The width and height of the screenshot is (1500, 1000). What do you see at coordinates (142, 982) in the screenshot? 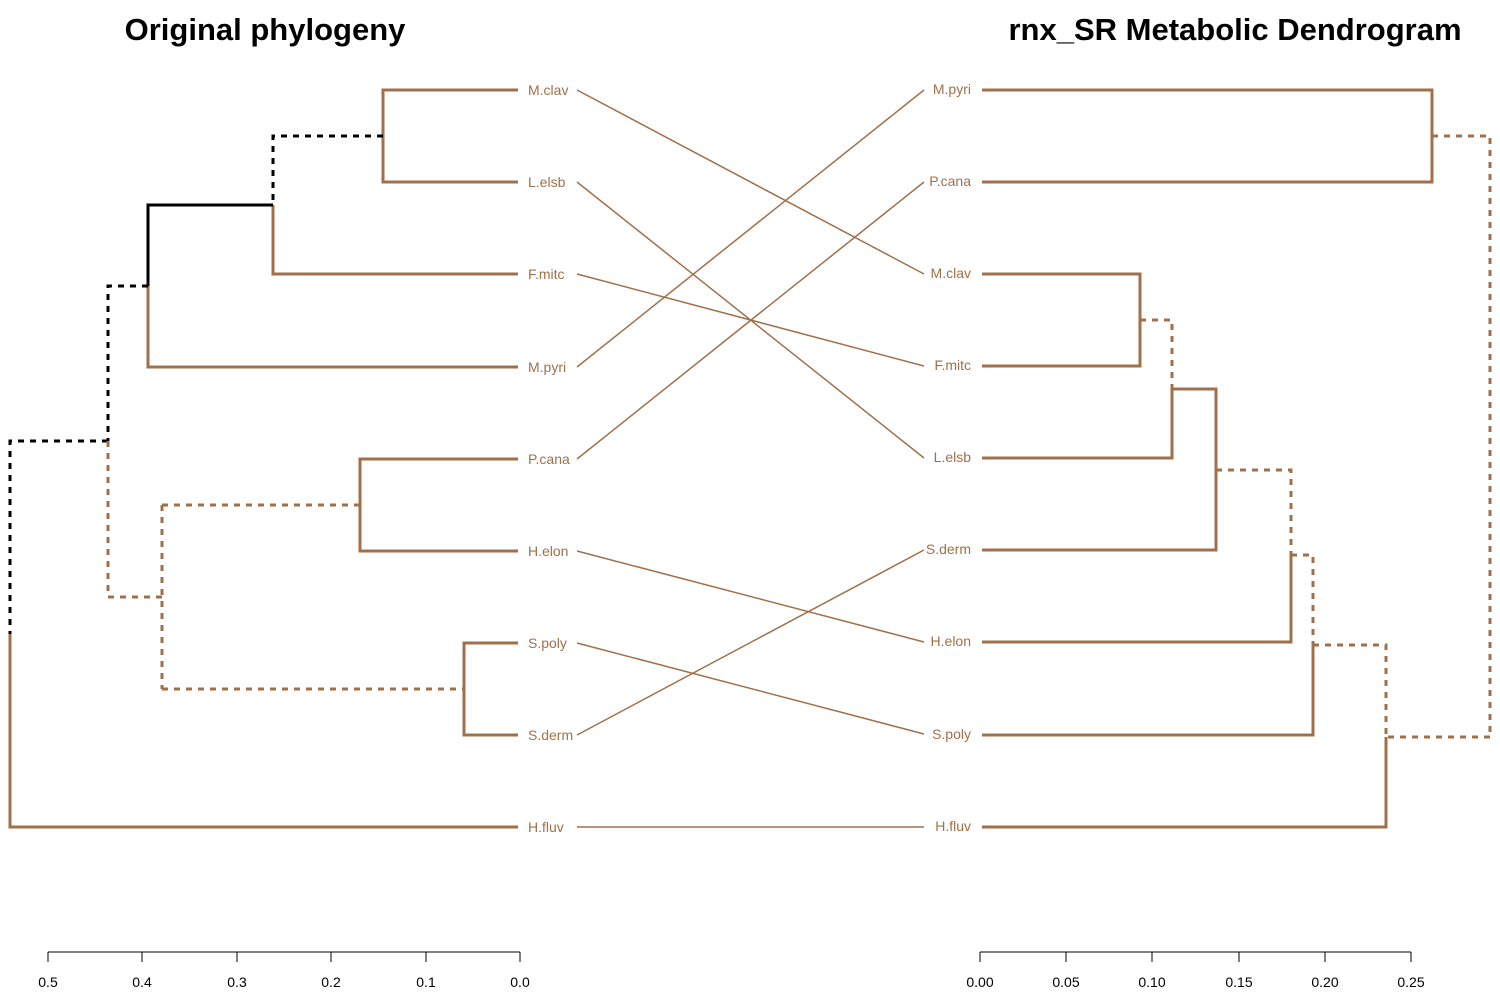
I see `left-axis-tick-label: 0.4` at bounding box center [142, 982].